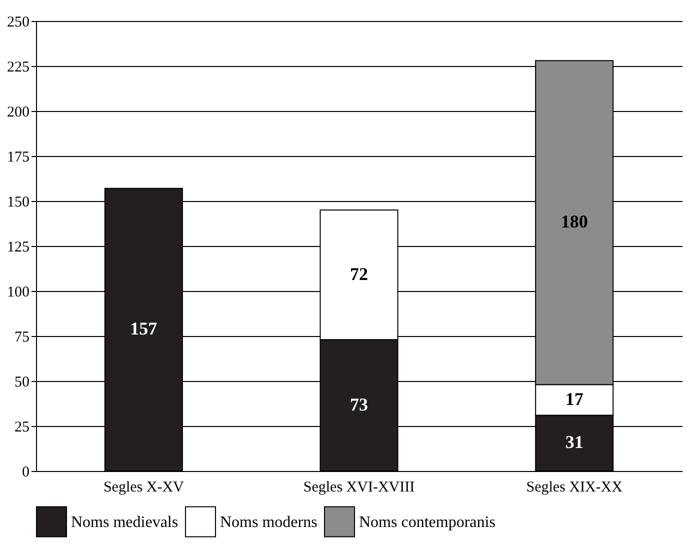 The image size is (692, 545). I want to click on y-tick-label: 25, so click(22, 428).